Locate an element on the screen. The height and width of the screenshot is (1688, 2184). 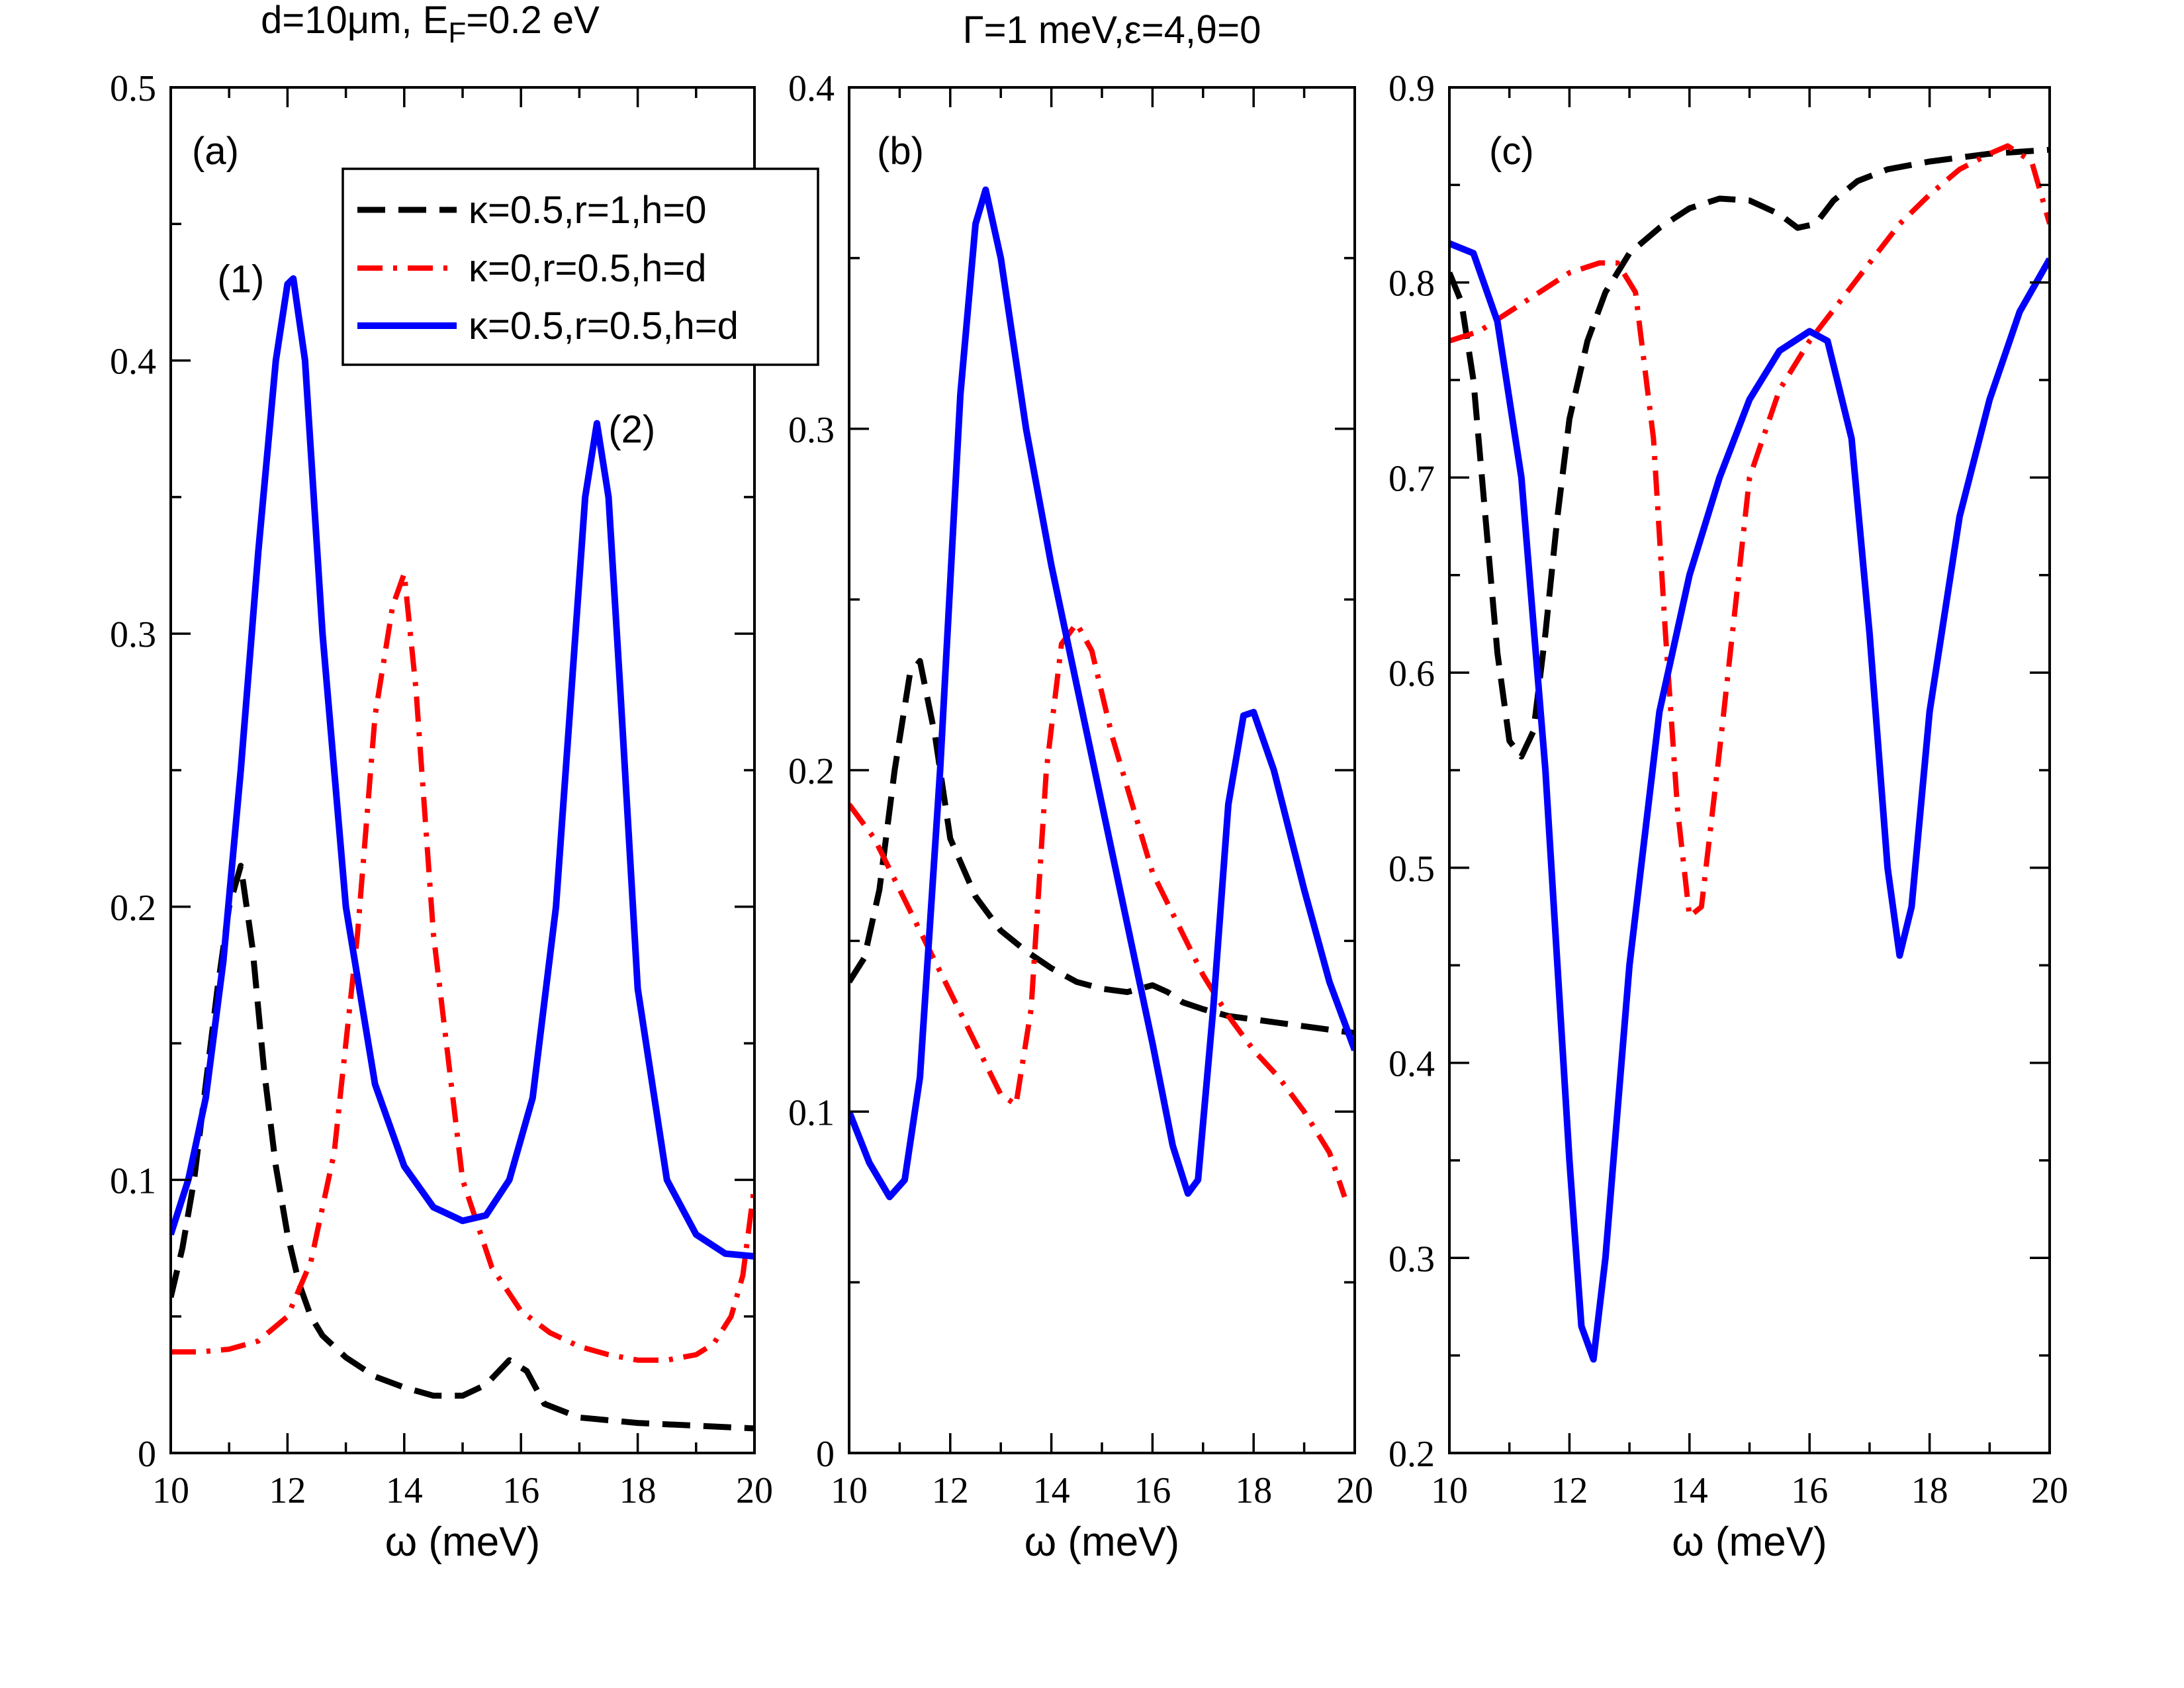
panel-label: (c) is located at coordinates (1511, 151).